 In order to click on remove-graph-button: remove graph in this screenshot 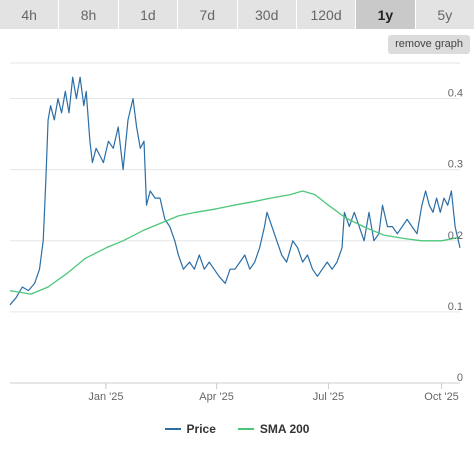, I will do `click(429, 44)`.